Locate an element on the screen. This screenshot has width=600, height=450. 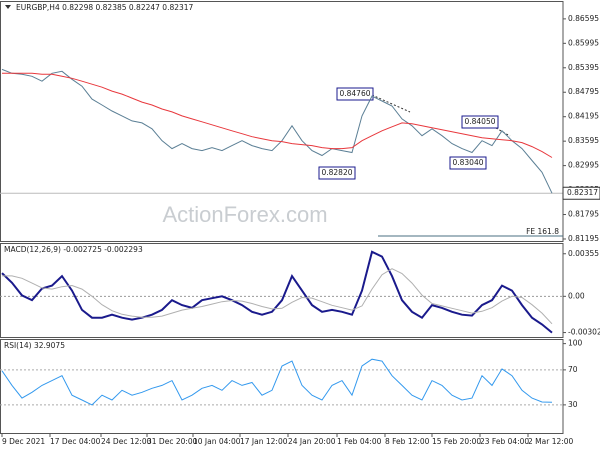
annotation: 0.82820 is located at coordinates (336, 172).